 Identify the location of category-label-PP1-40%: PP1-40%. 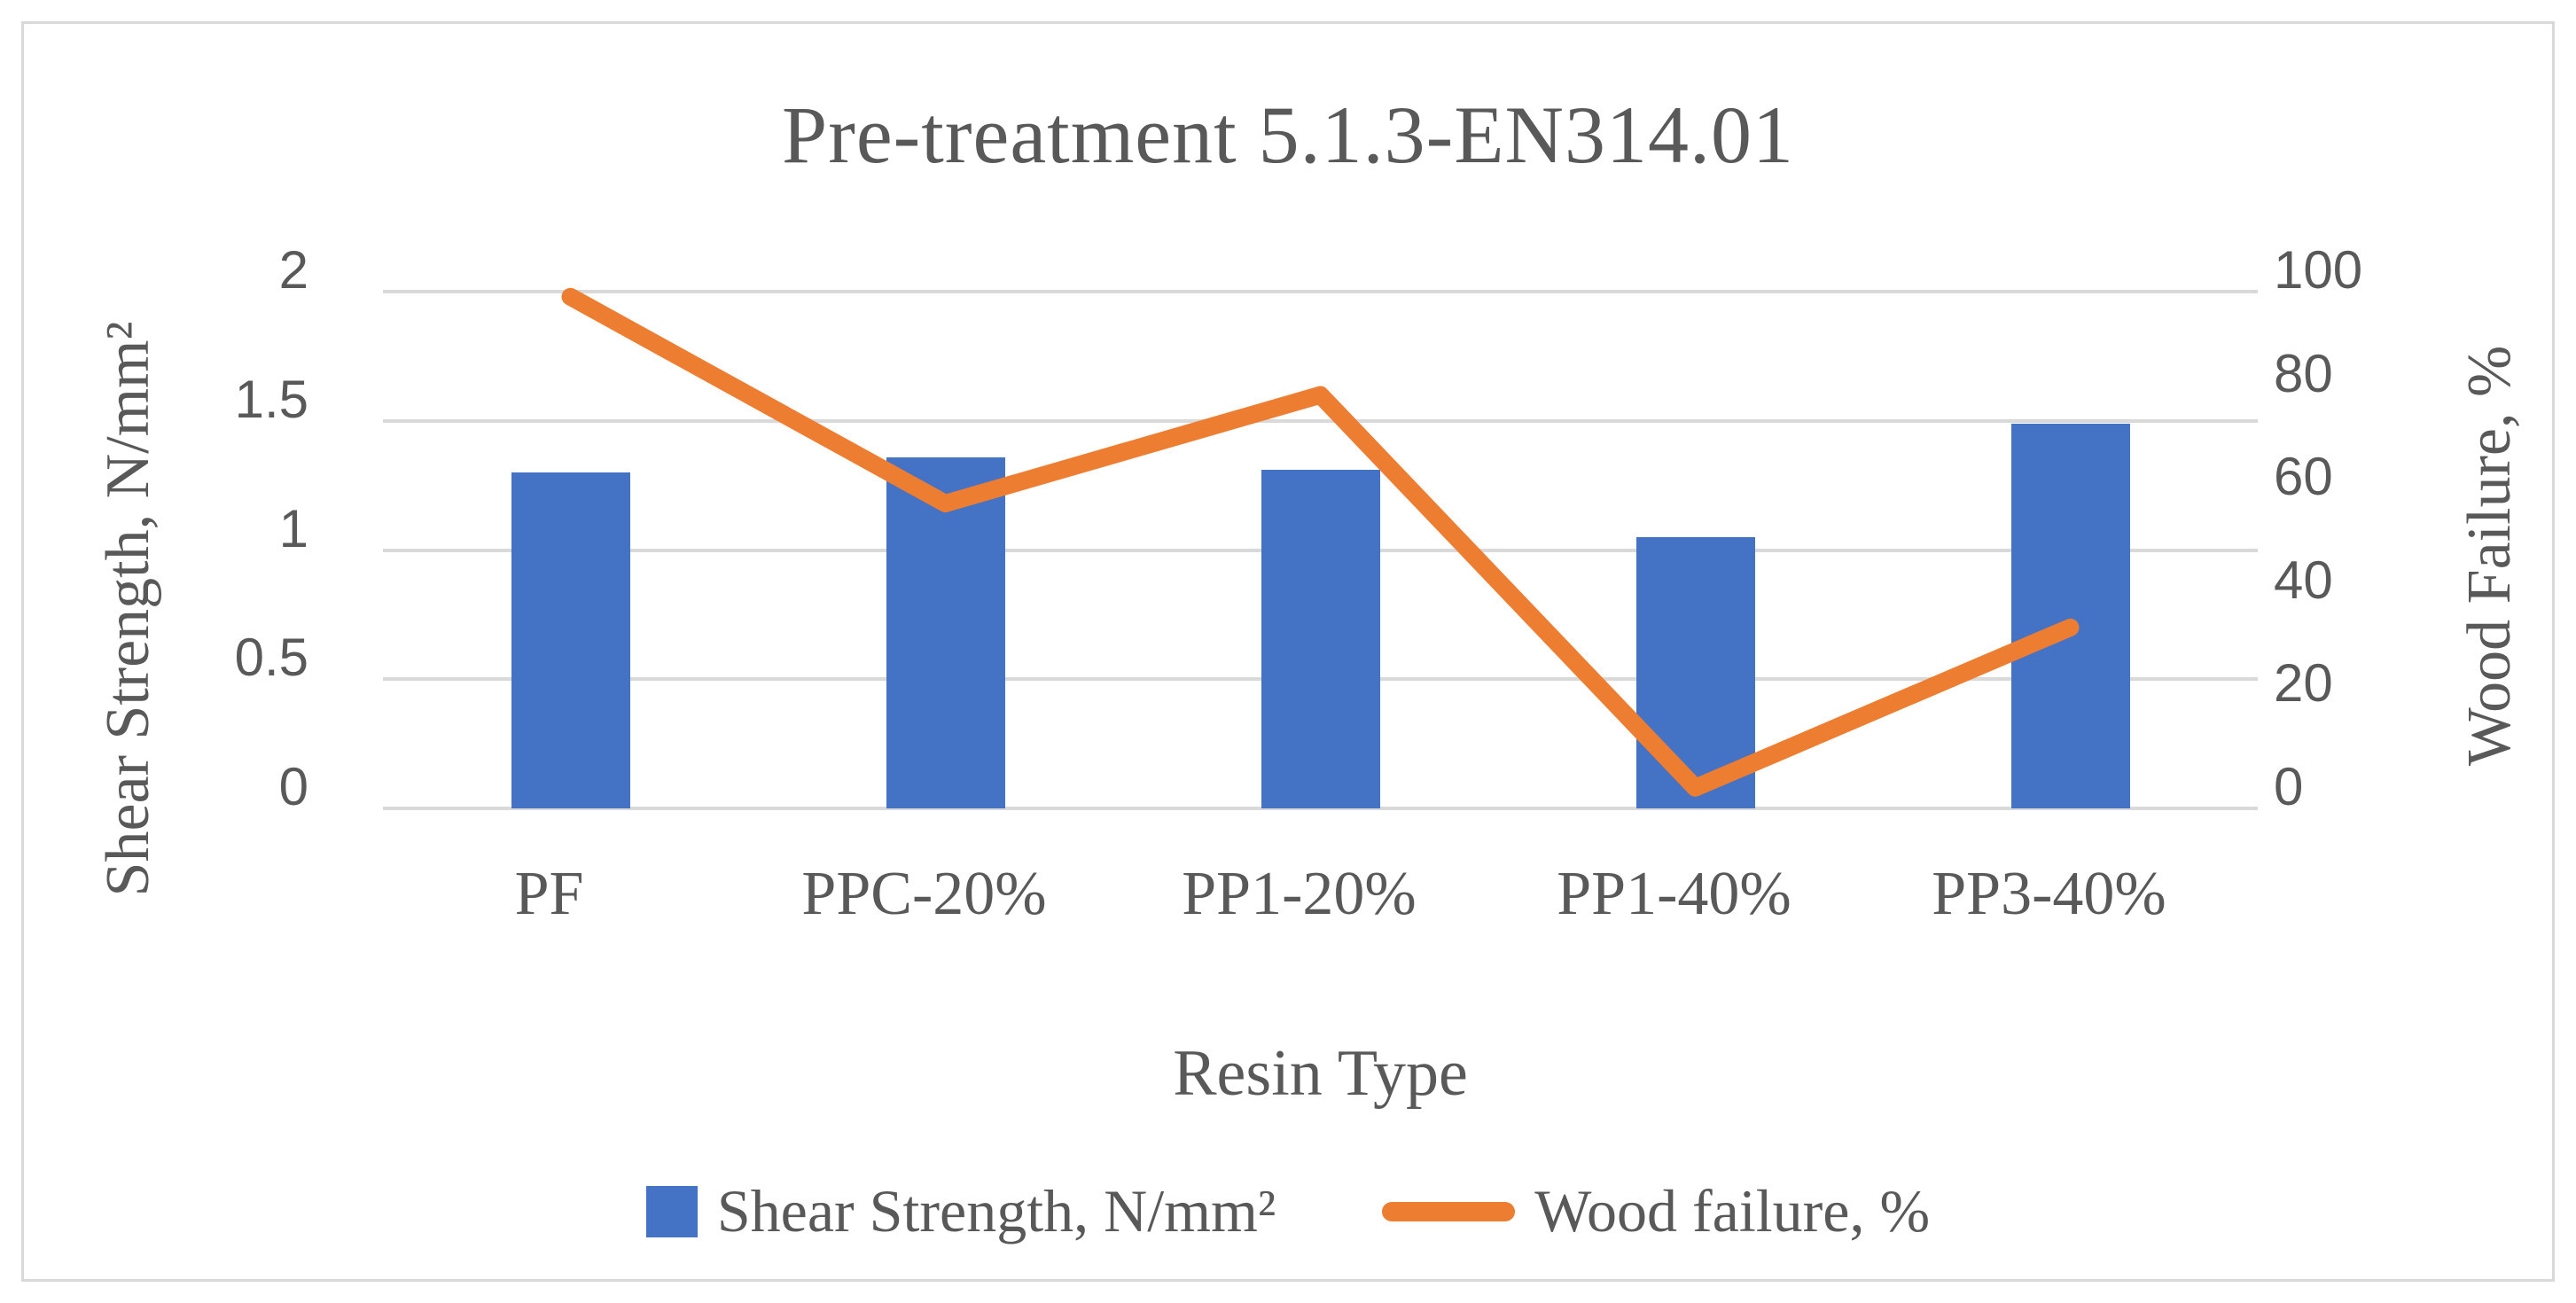
(1674, 894).